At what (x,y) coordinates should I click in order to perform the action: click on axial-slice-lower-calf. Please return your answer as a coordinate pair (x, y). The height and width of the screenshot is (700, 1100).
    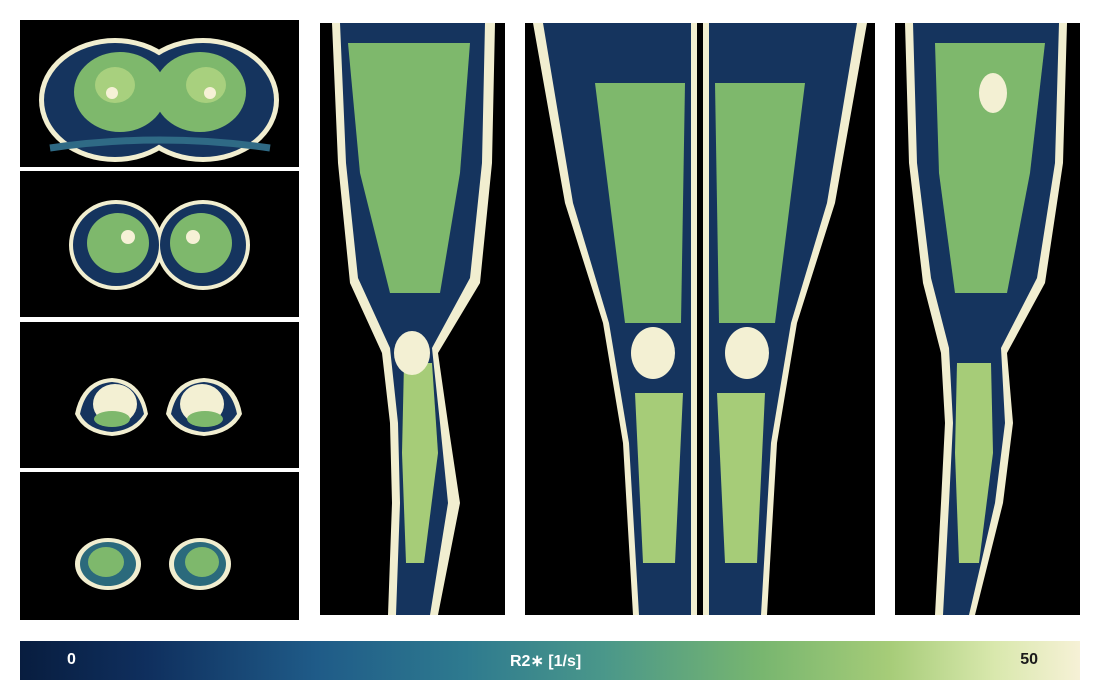
    Looking at the image, I should click on (159, 546).